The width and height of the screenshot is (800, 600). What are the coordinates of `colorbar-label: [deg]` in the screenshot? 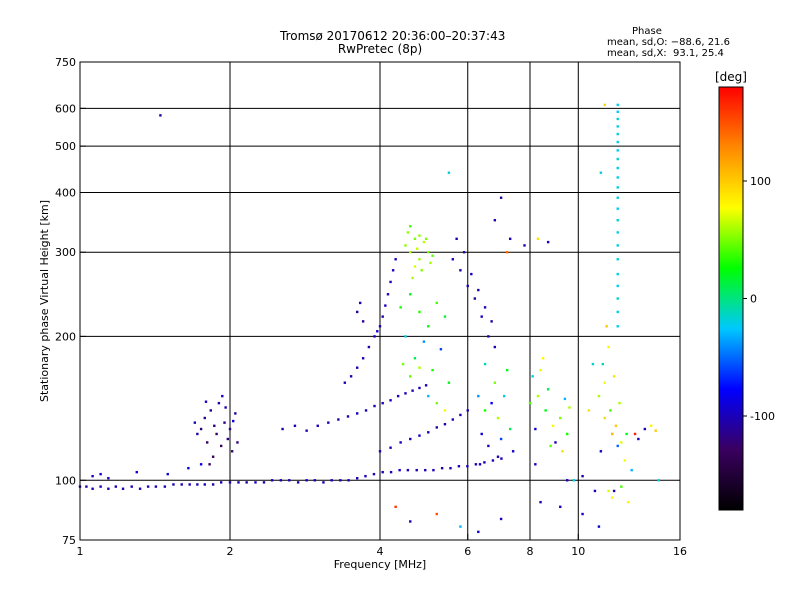 It's located at (731, 77).